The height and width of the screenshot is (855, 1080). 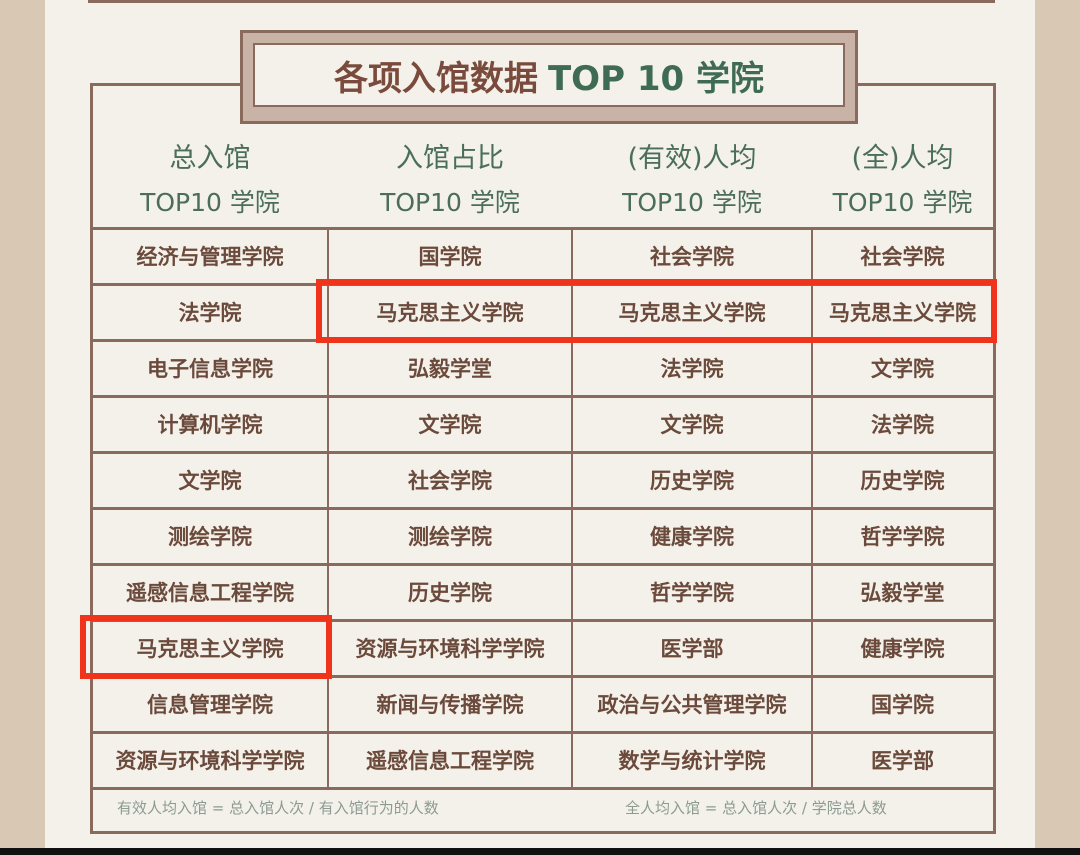 What do you see at coordinates (450, 158) in the screenshot?
I see `column-header-line1: 入馆占比` at bounding box center [450, 158].